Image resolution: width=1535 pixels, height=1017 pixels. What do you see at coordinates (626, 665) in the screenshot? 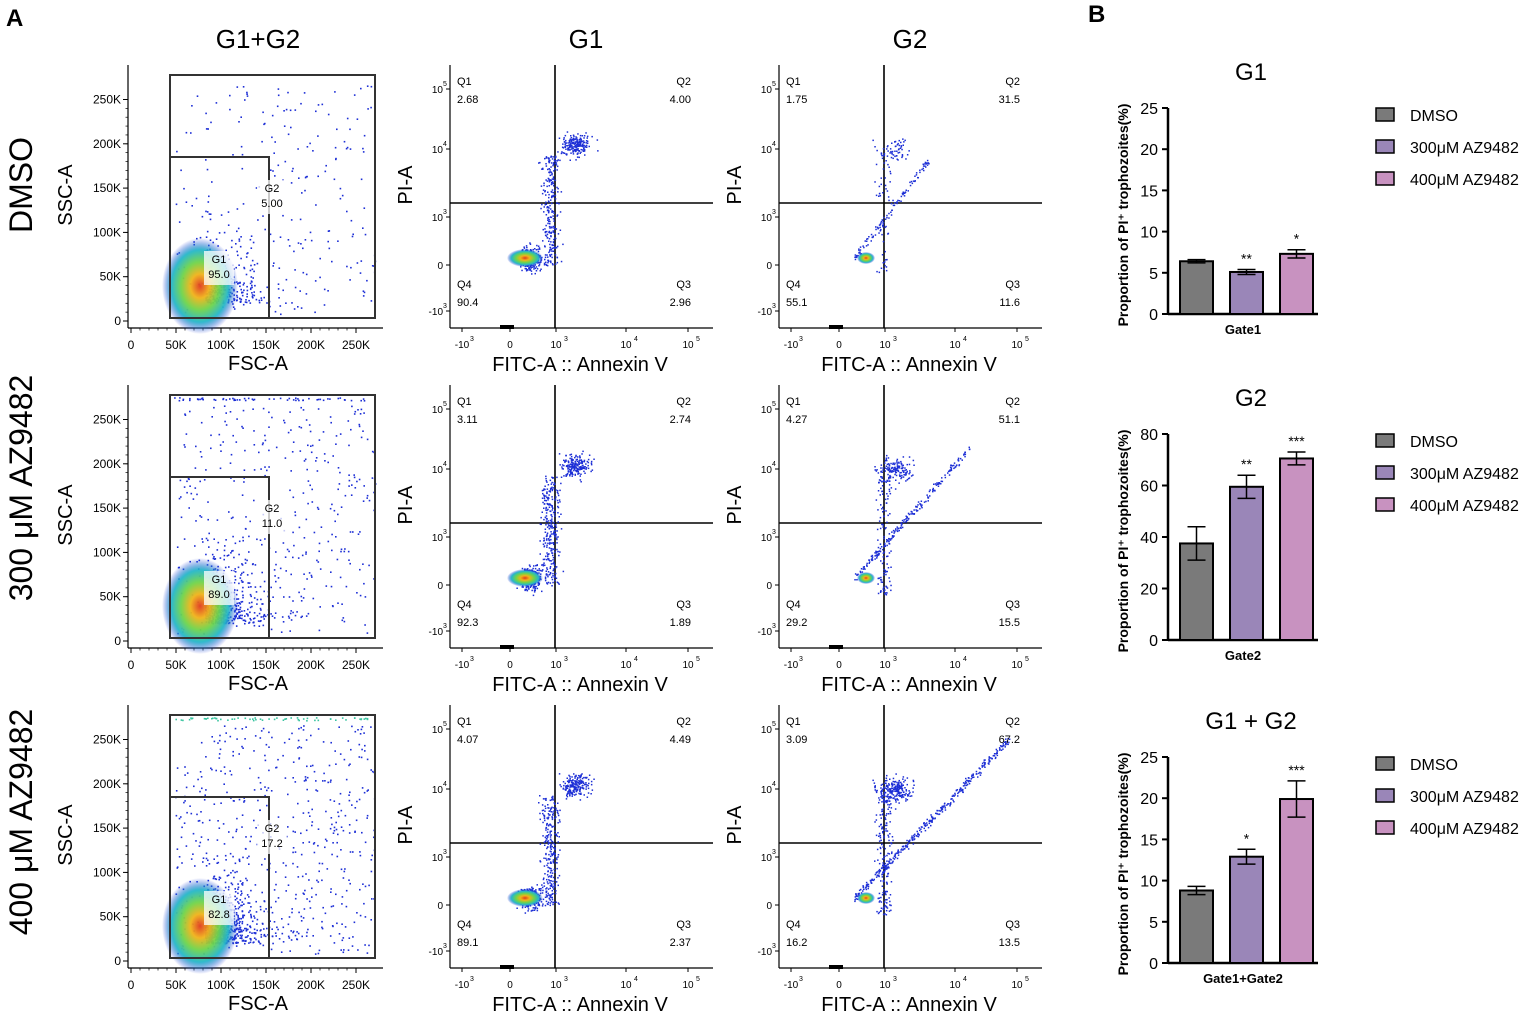
I see `x-tick-label: 10` at bounding box center [626, 665].